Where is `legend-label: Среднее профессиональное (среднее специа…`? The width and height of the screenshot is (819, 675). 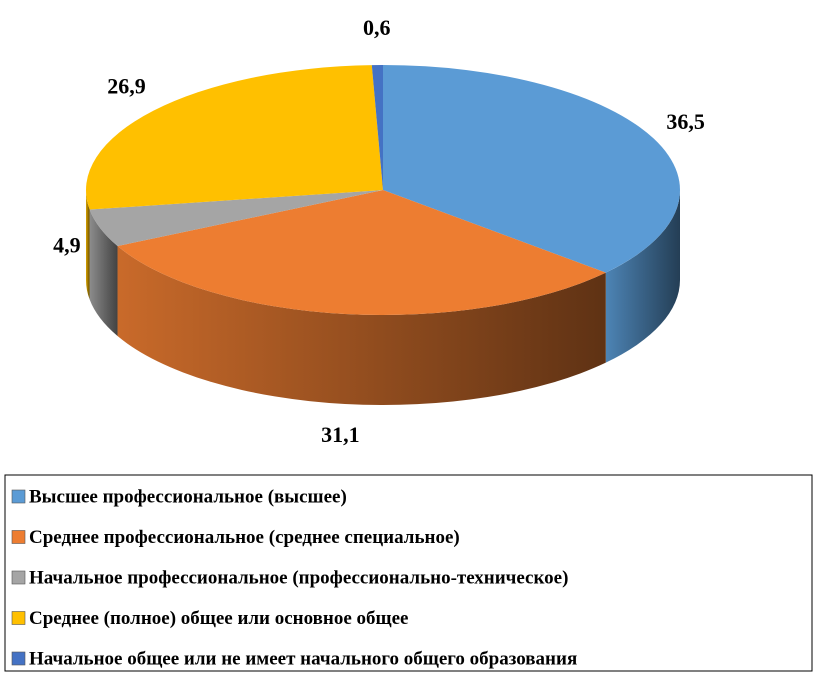
legend-label: Среднее профессиональное (среднее специа… is located at coordinates (244, 537).